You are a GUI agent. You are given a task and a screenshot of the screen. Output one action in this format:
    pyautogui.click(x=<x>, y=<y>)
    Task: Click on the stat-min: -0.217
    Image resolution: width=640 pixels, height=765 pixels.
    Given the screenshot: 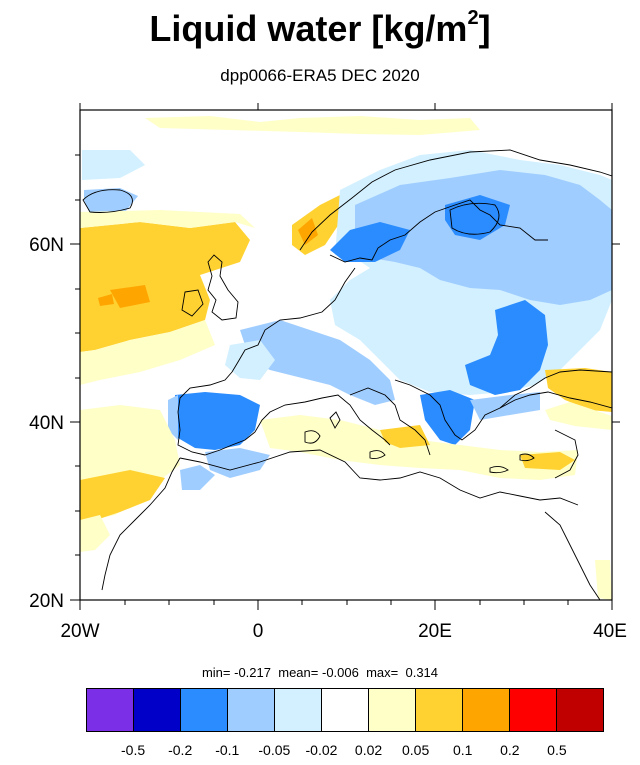 What is the action you would take?
    pyautogui.click(x=252, y=672)
    